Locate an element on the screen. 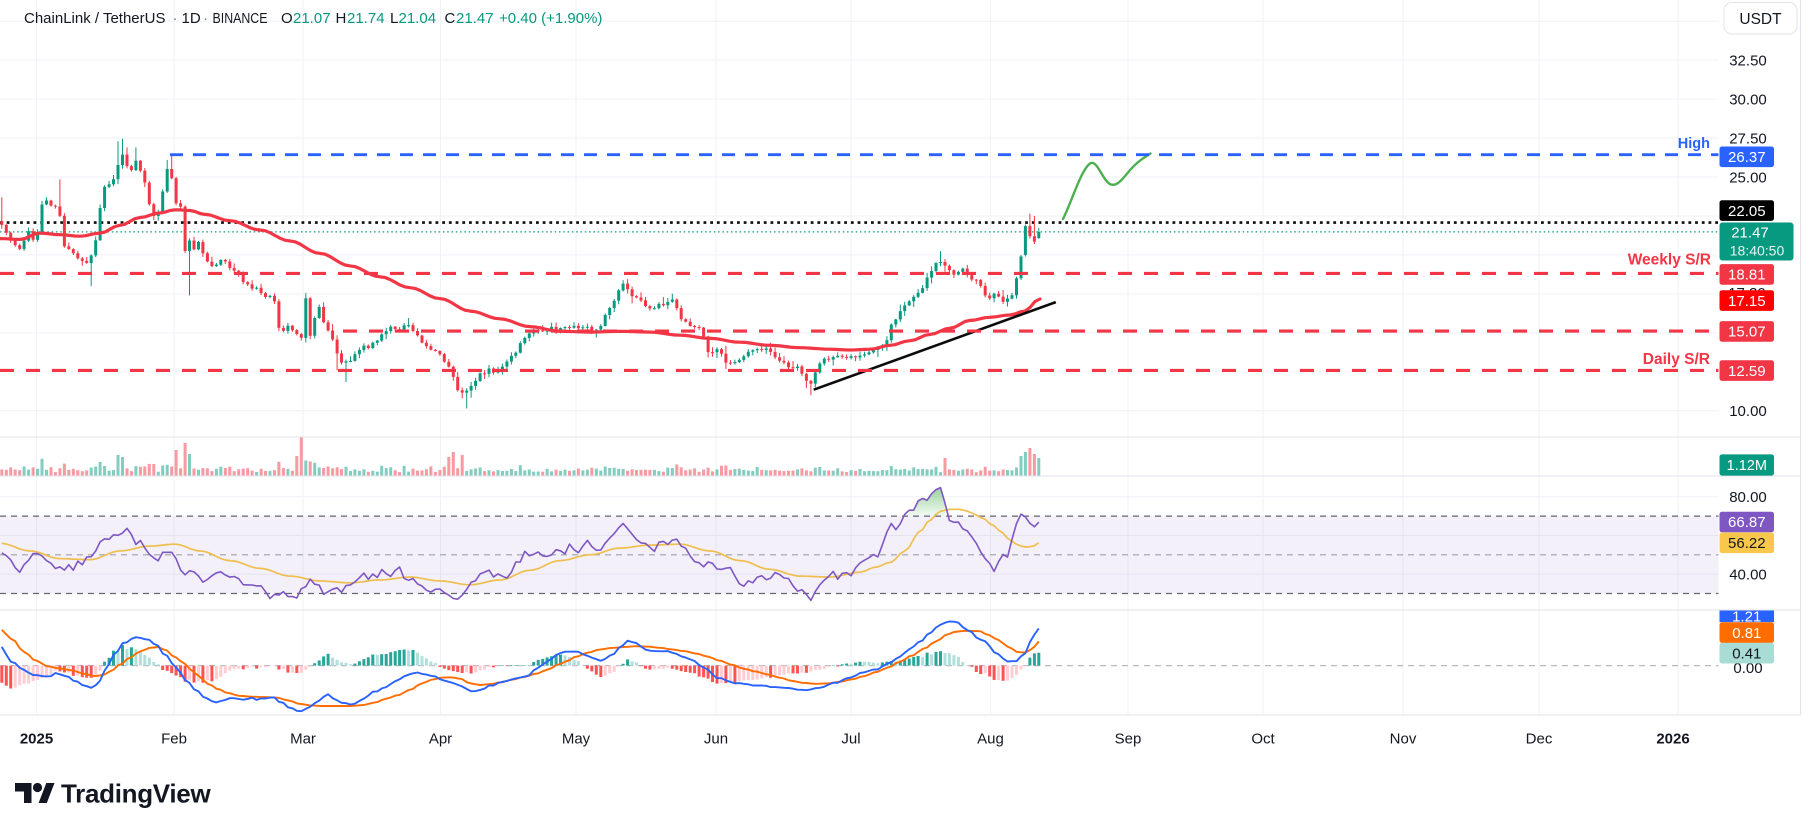  svg-text: 17.15 is located at coordinates (1747, 301).